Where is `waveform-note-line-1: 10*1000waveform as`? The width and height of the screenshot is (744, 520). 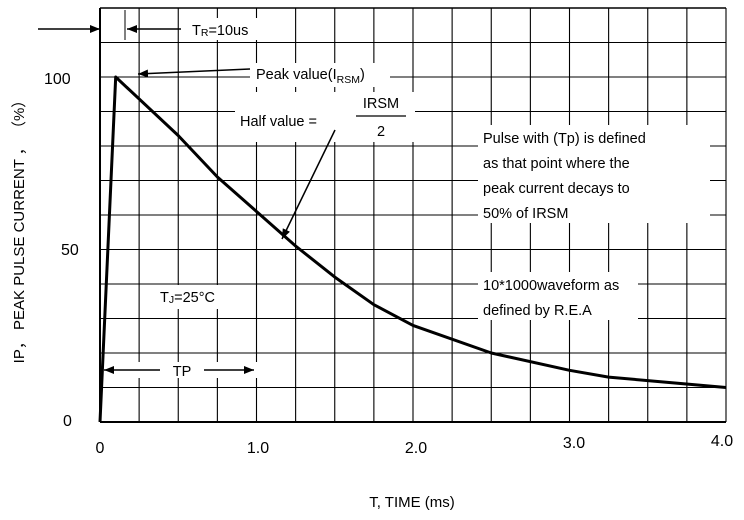 waveform-note-line-1: 10*1000waveform as is located at coordinates (551, 286).